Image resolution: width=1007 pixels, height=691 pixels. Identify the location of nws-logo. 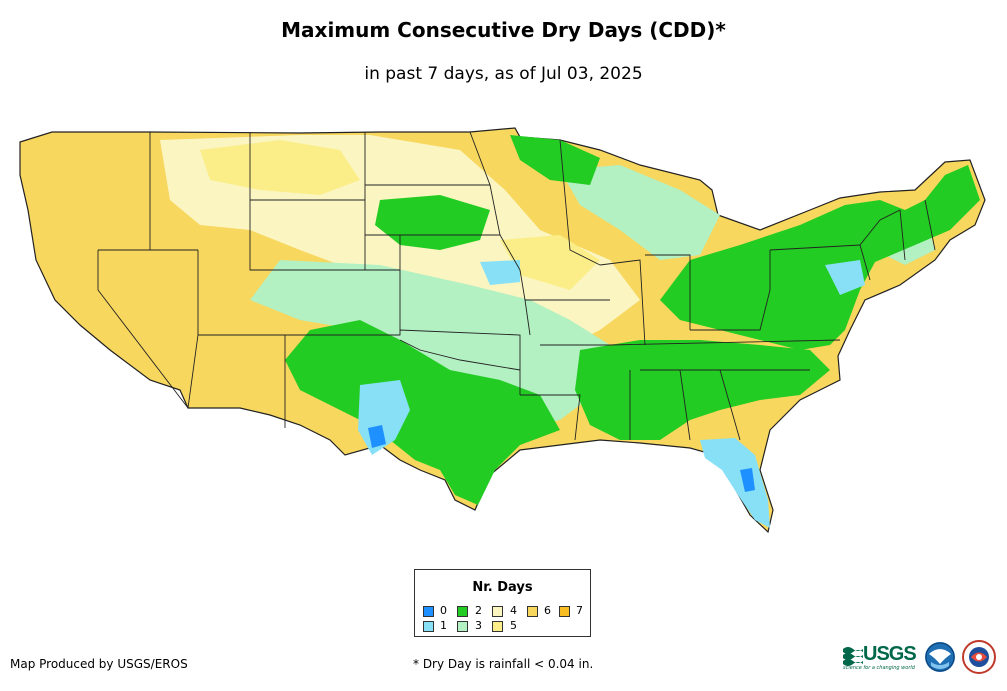
(979, 657).